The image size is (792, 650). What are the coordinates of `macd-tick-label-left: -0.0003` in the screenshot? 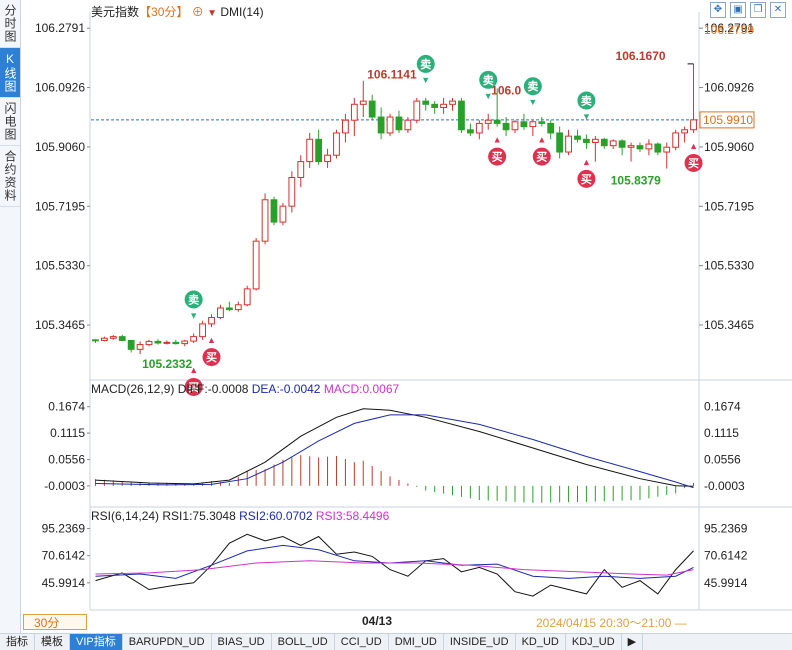 It's located at (64, 486).